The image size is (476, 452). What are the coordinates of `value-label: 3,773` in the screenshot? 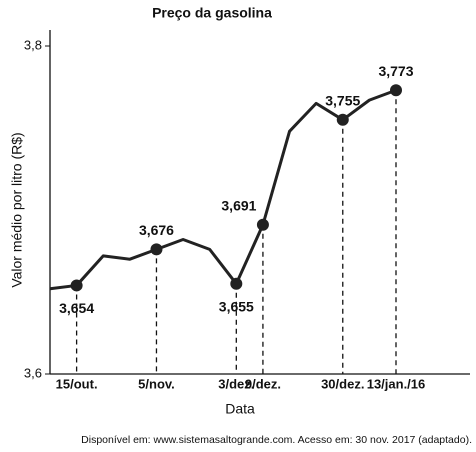 It's located at (395, 71).